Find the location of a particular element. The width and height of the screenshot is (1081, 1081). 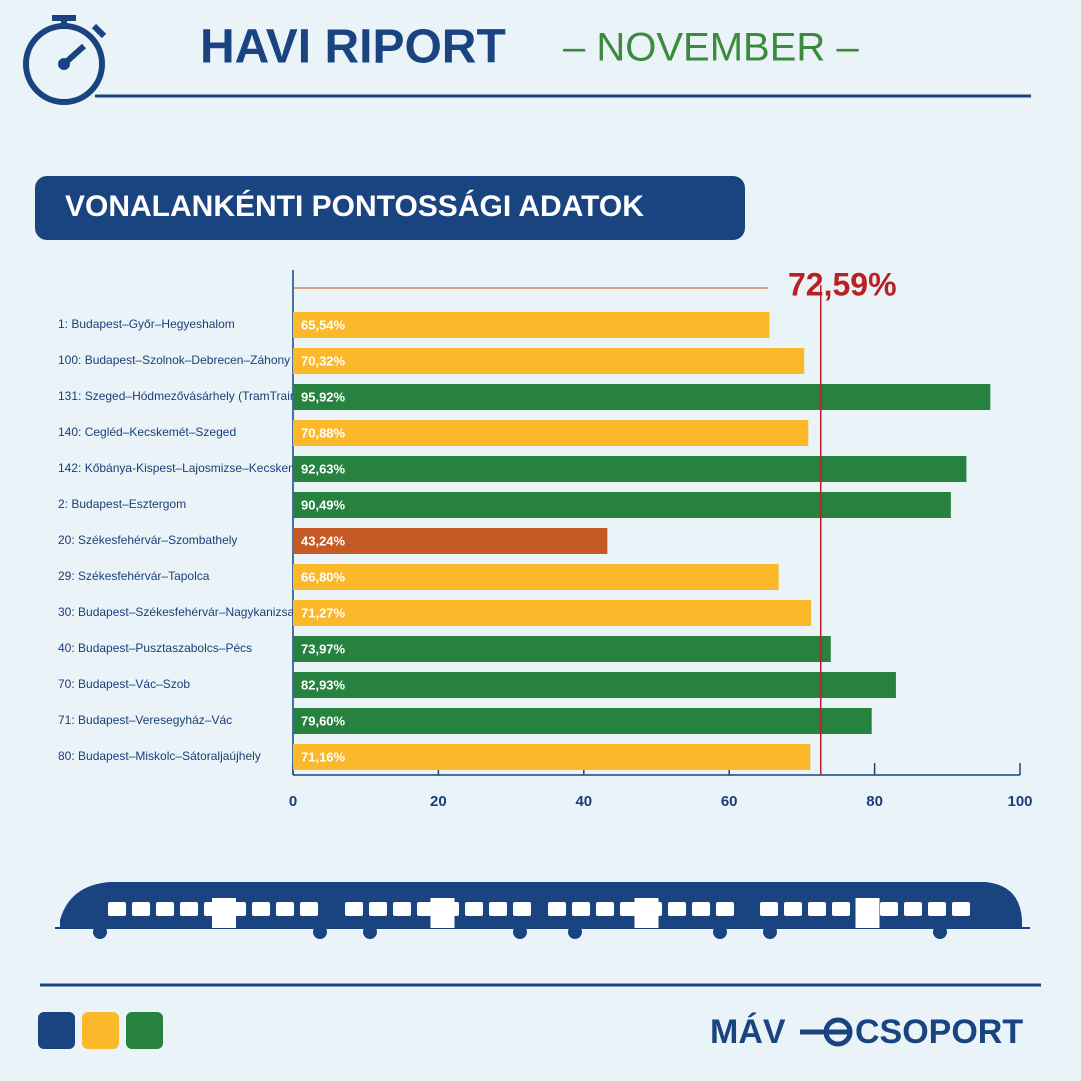

x-tick-label: 20 is located at coordinates (438, 801).